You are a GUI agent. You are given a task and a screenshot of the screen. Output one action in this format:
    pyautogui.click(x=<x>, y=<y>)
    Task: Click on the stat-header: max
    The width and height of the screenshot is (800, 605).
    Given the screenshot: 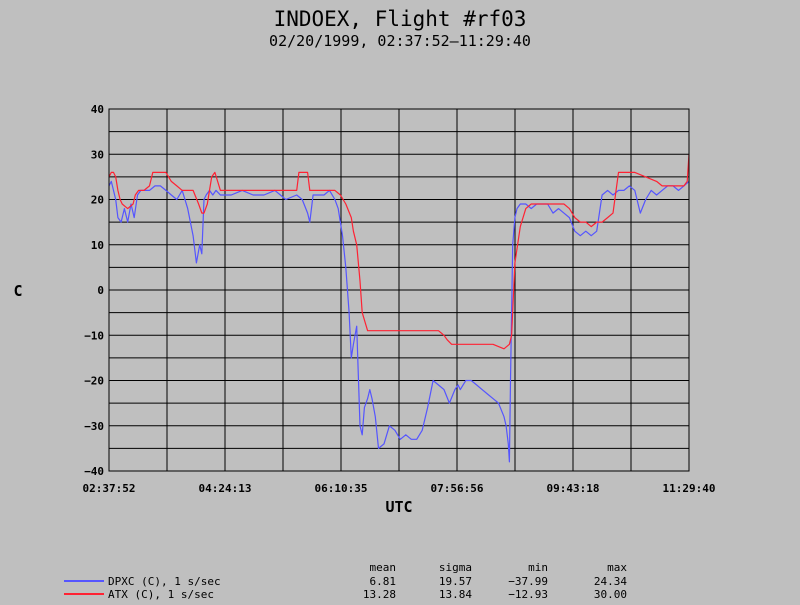 What is the action you would take?
    pyautogui.click(x=617, y=567)
    